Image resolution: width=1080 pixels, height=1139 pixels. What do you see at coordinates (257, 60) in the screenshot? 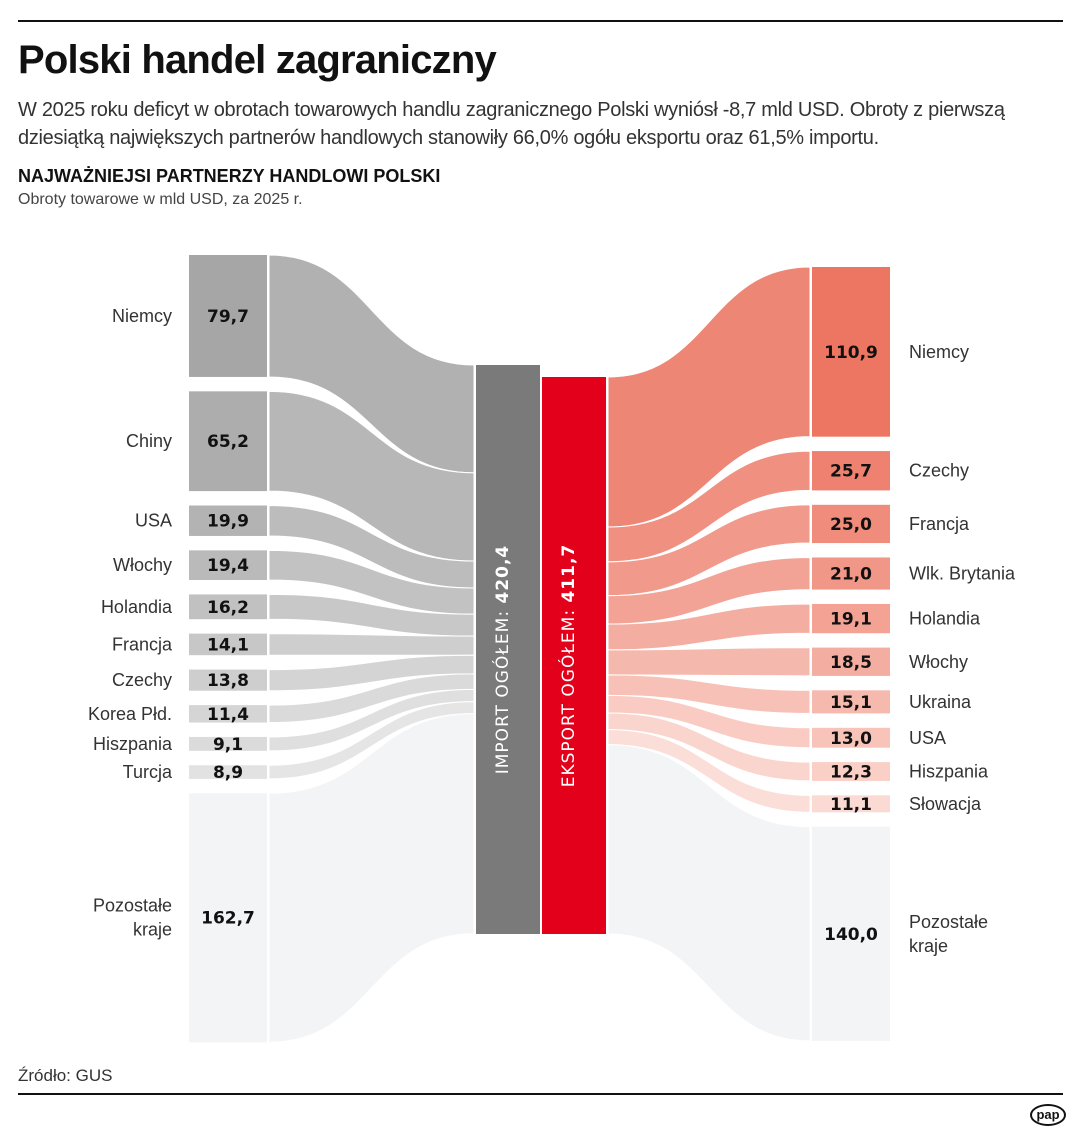
I see `page-title: Polski handel zagraniczny` at bounding box center [257, 60].